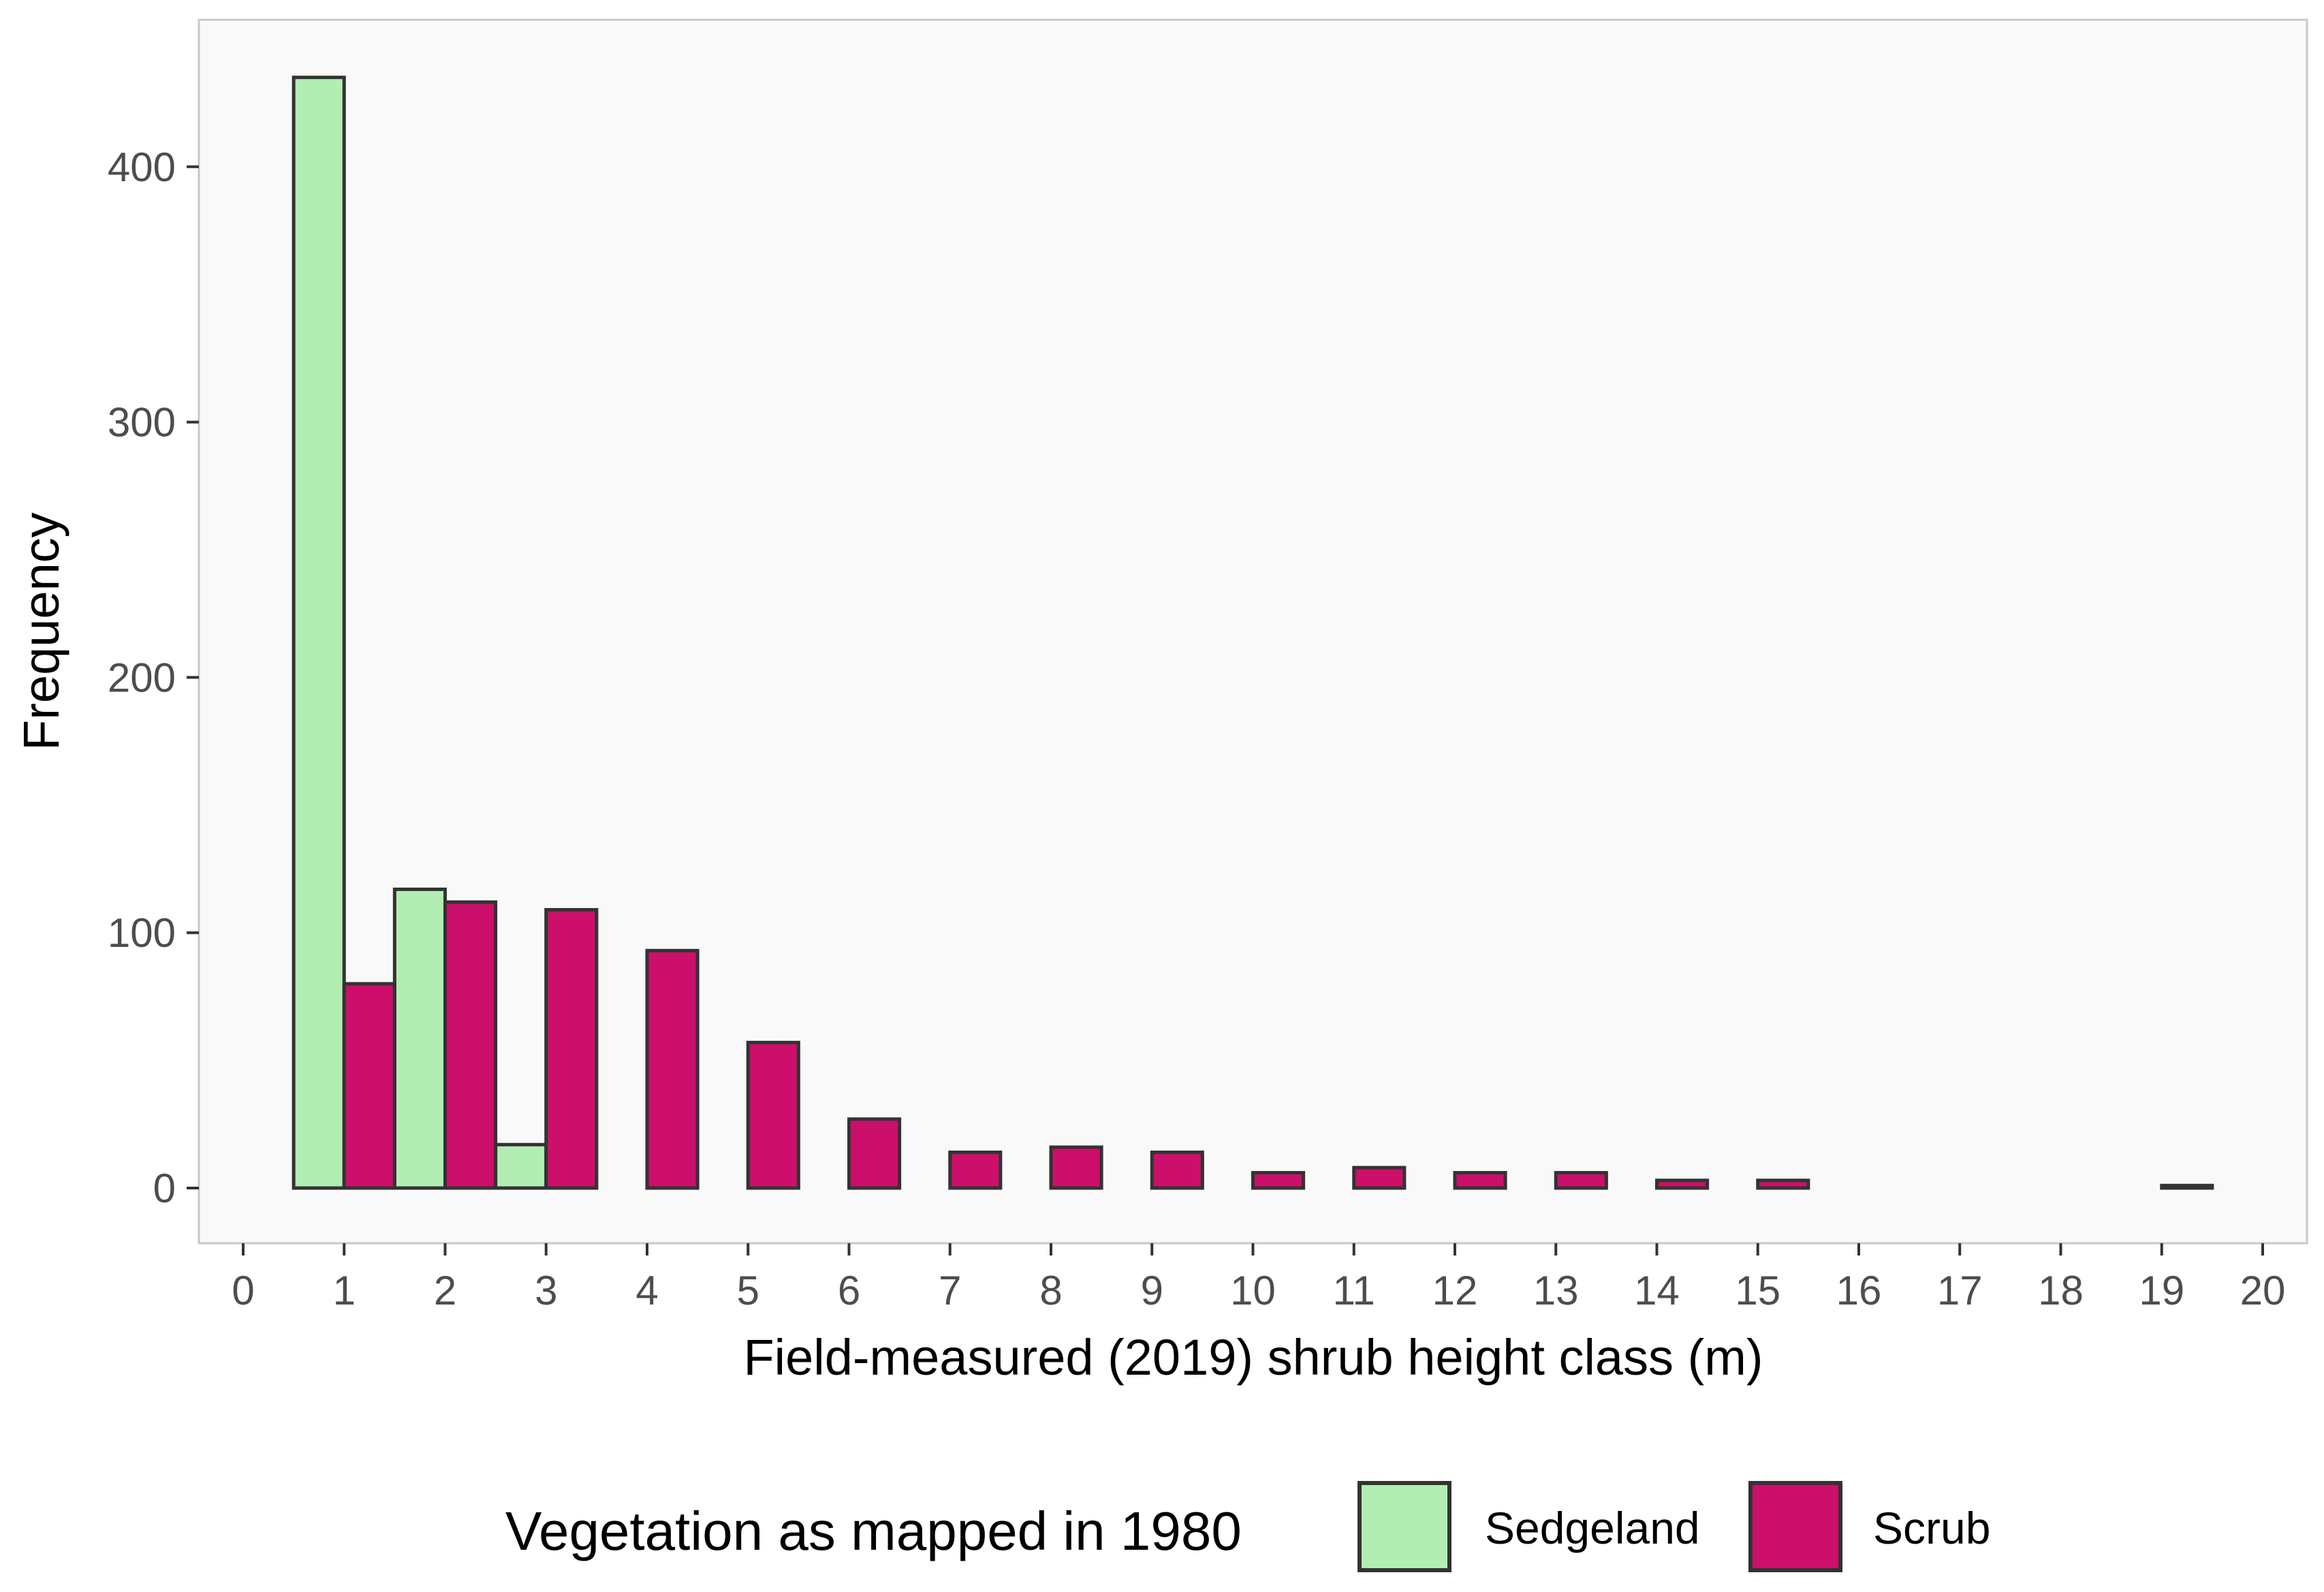 The height and width of the screenshot is (1592, 2324). Describe the element at coordinates (164, 1188) in the screenshot. I see `y-tick-label: 0` at that location.